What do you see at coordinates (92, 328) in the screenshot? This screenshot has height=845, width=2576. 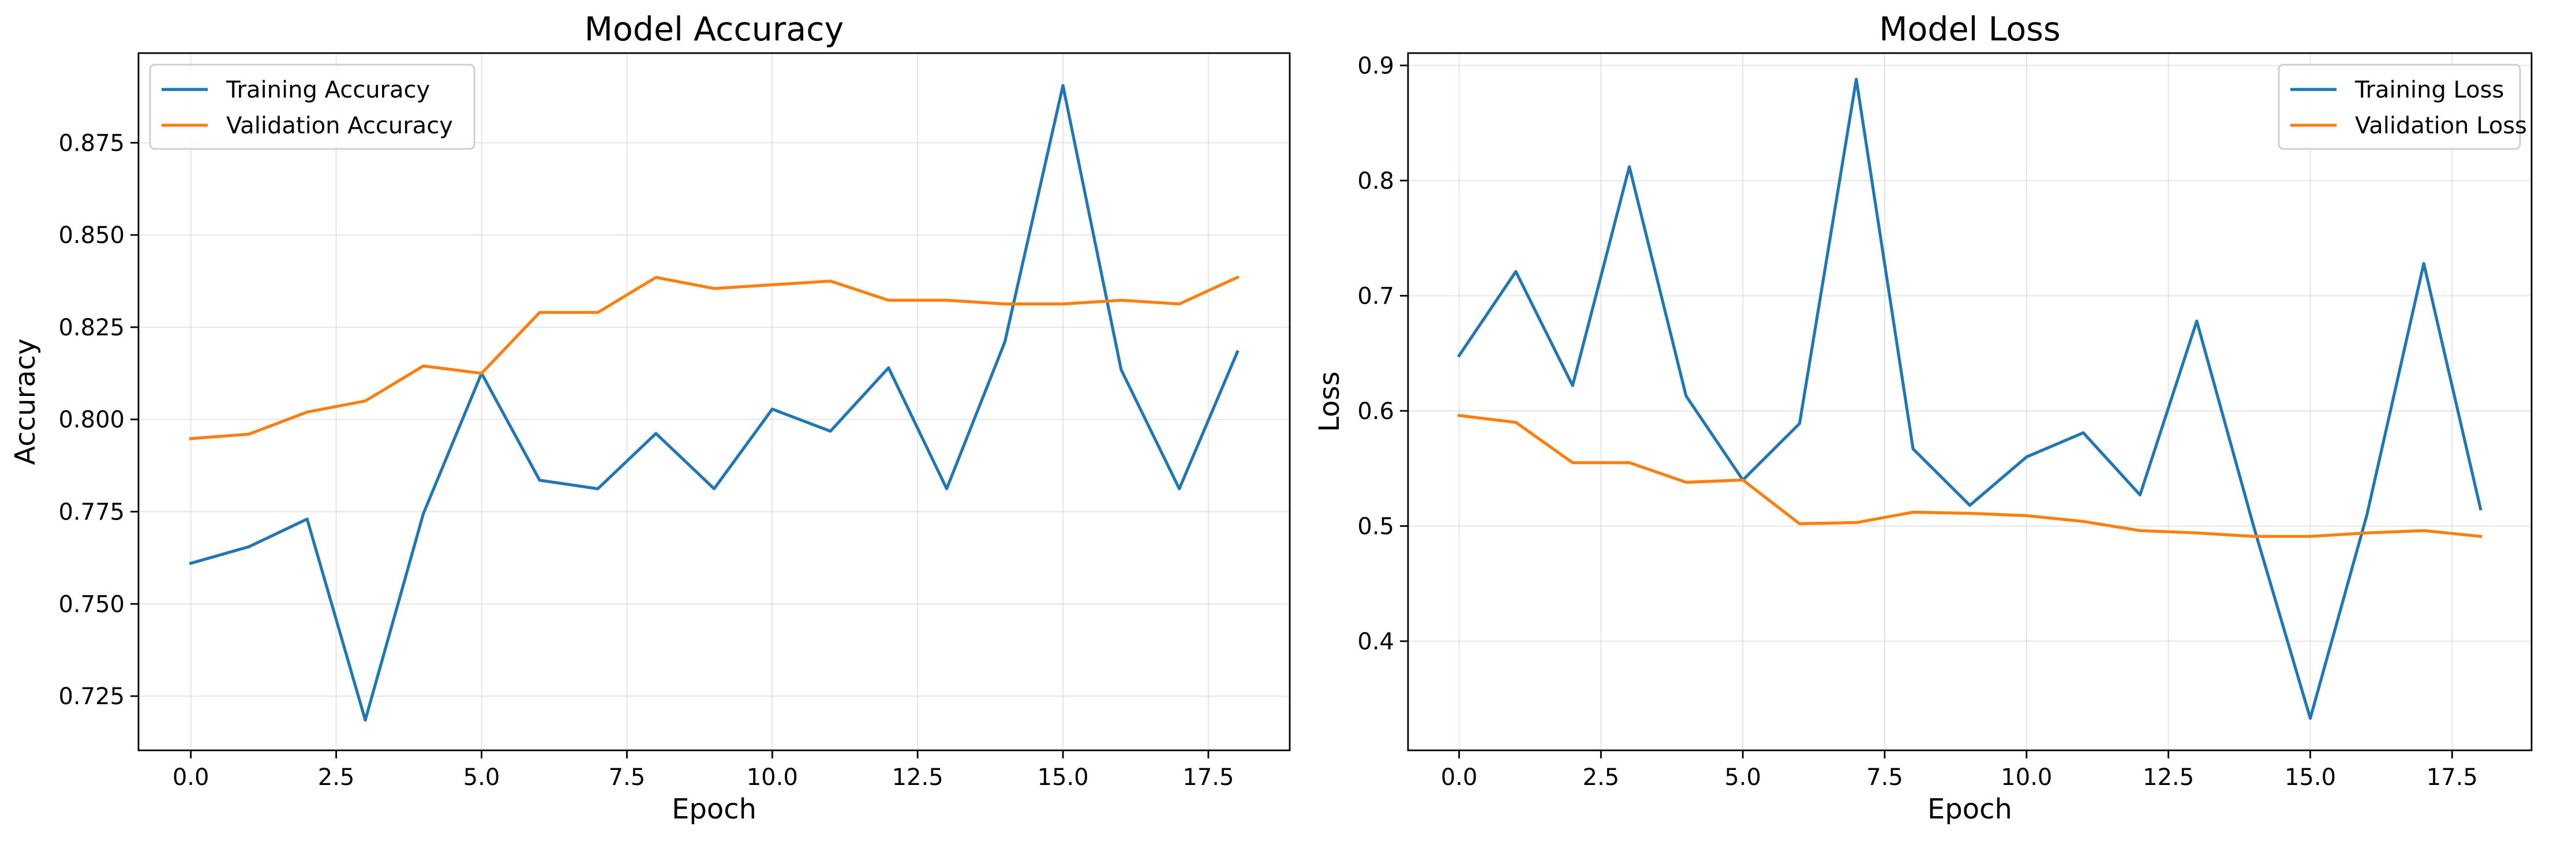 I see `accuracy-y-tick-label-4: 0.825` at bounding box center [92, 328].